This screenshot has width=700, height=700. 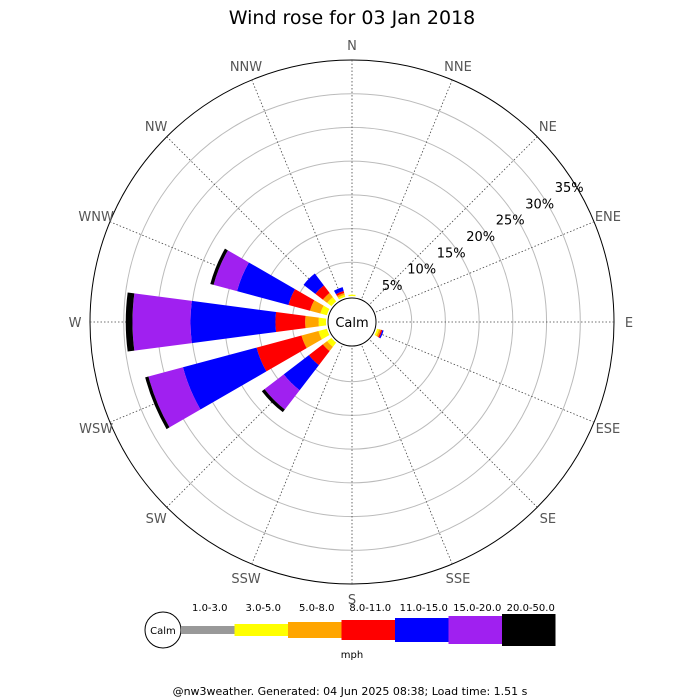 I want to click on radial-tick-label: 20%, so click(x=480, y=237).